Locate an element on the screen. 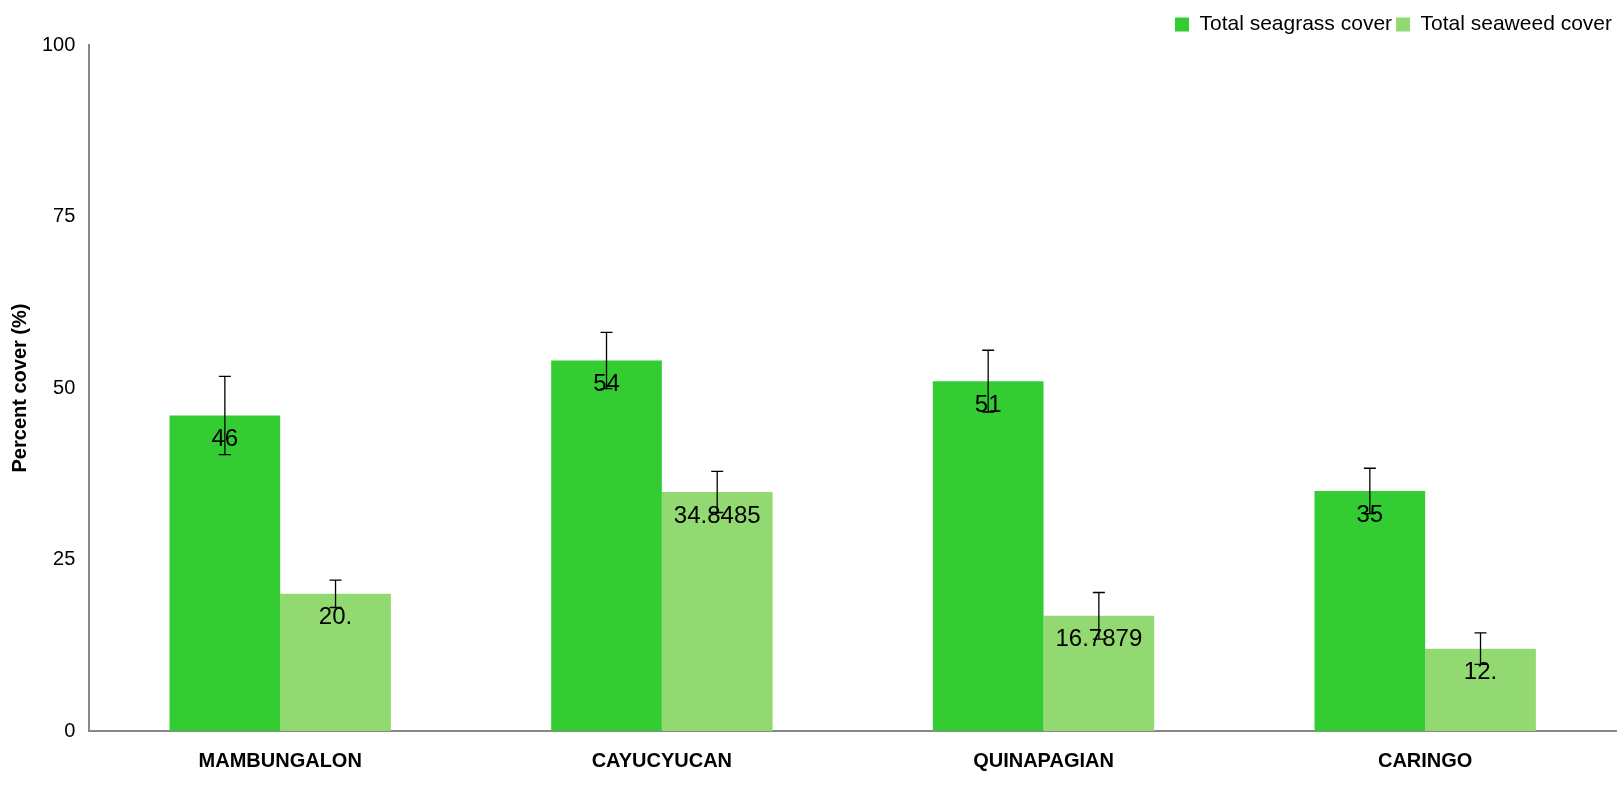  x-tick-label: QUINAPAGIAN is located at coordinates (1043, 759).